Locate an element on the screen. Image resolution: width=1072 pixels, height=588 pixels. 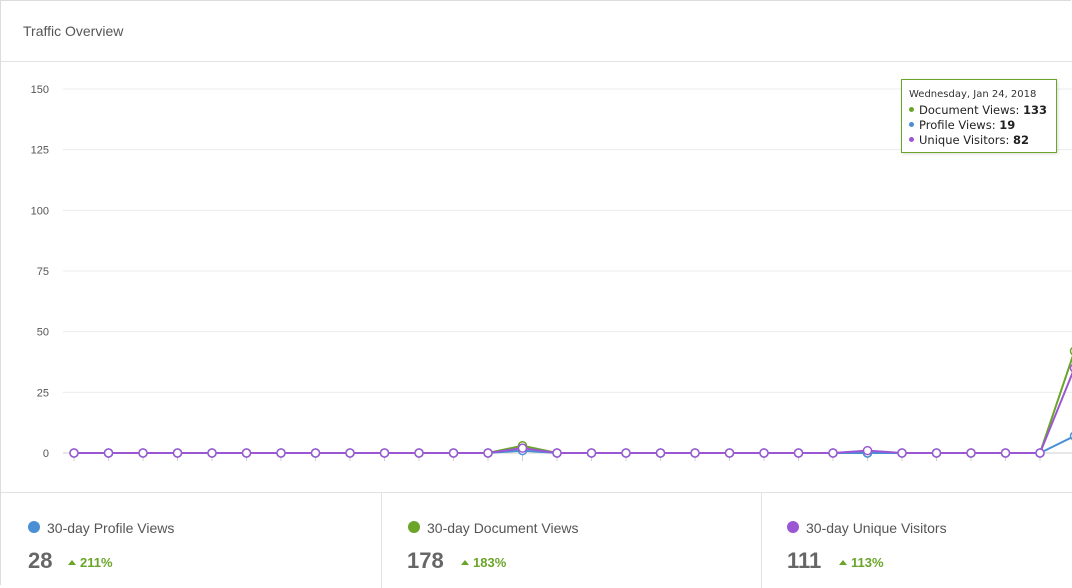
panel-title: Traffic Overview is located at coordinates (73, 31).